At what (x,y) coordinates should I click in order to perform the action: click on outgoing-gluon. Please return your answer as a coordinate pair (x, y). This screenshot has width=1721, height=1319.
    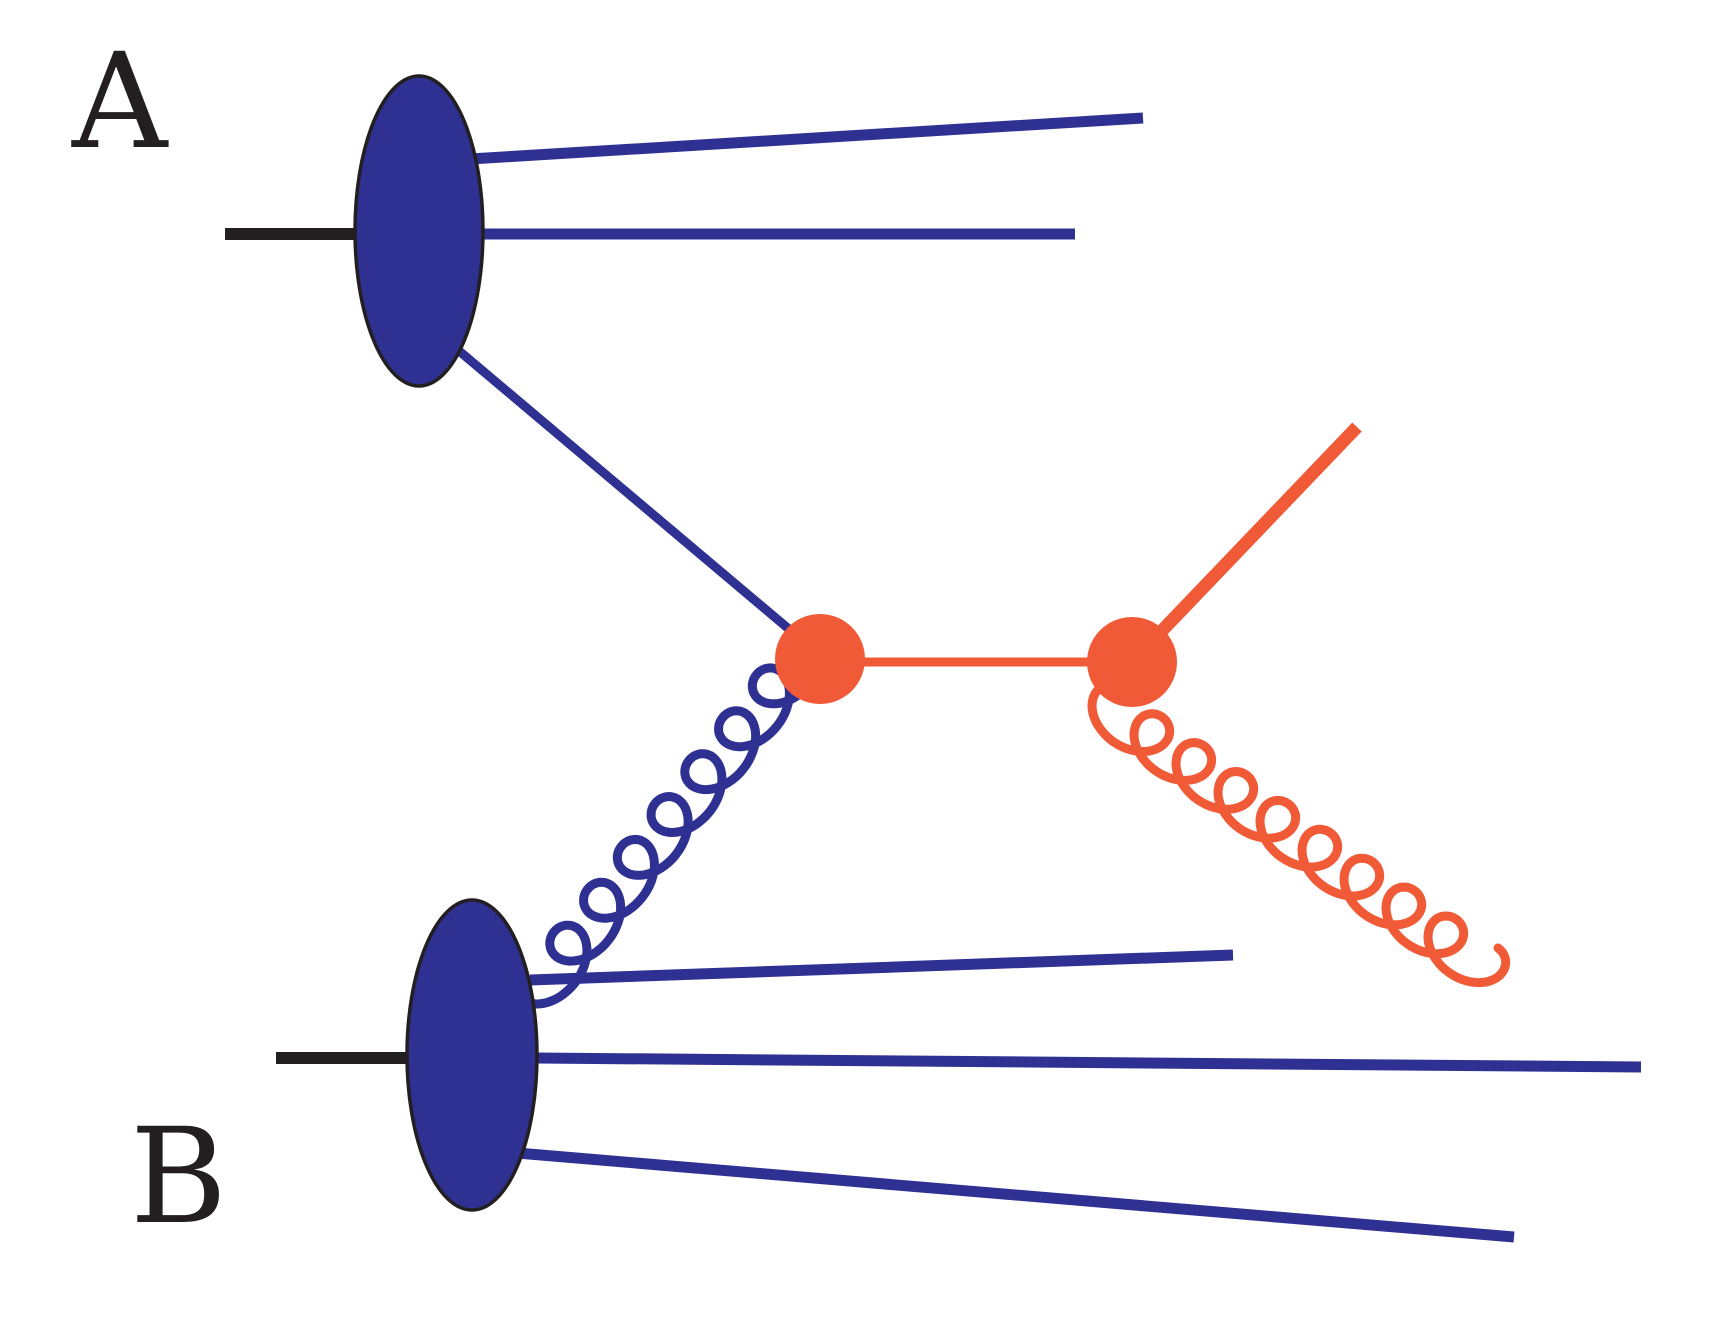
    Looking at the image, I should click on (1299, 834).